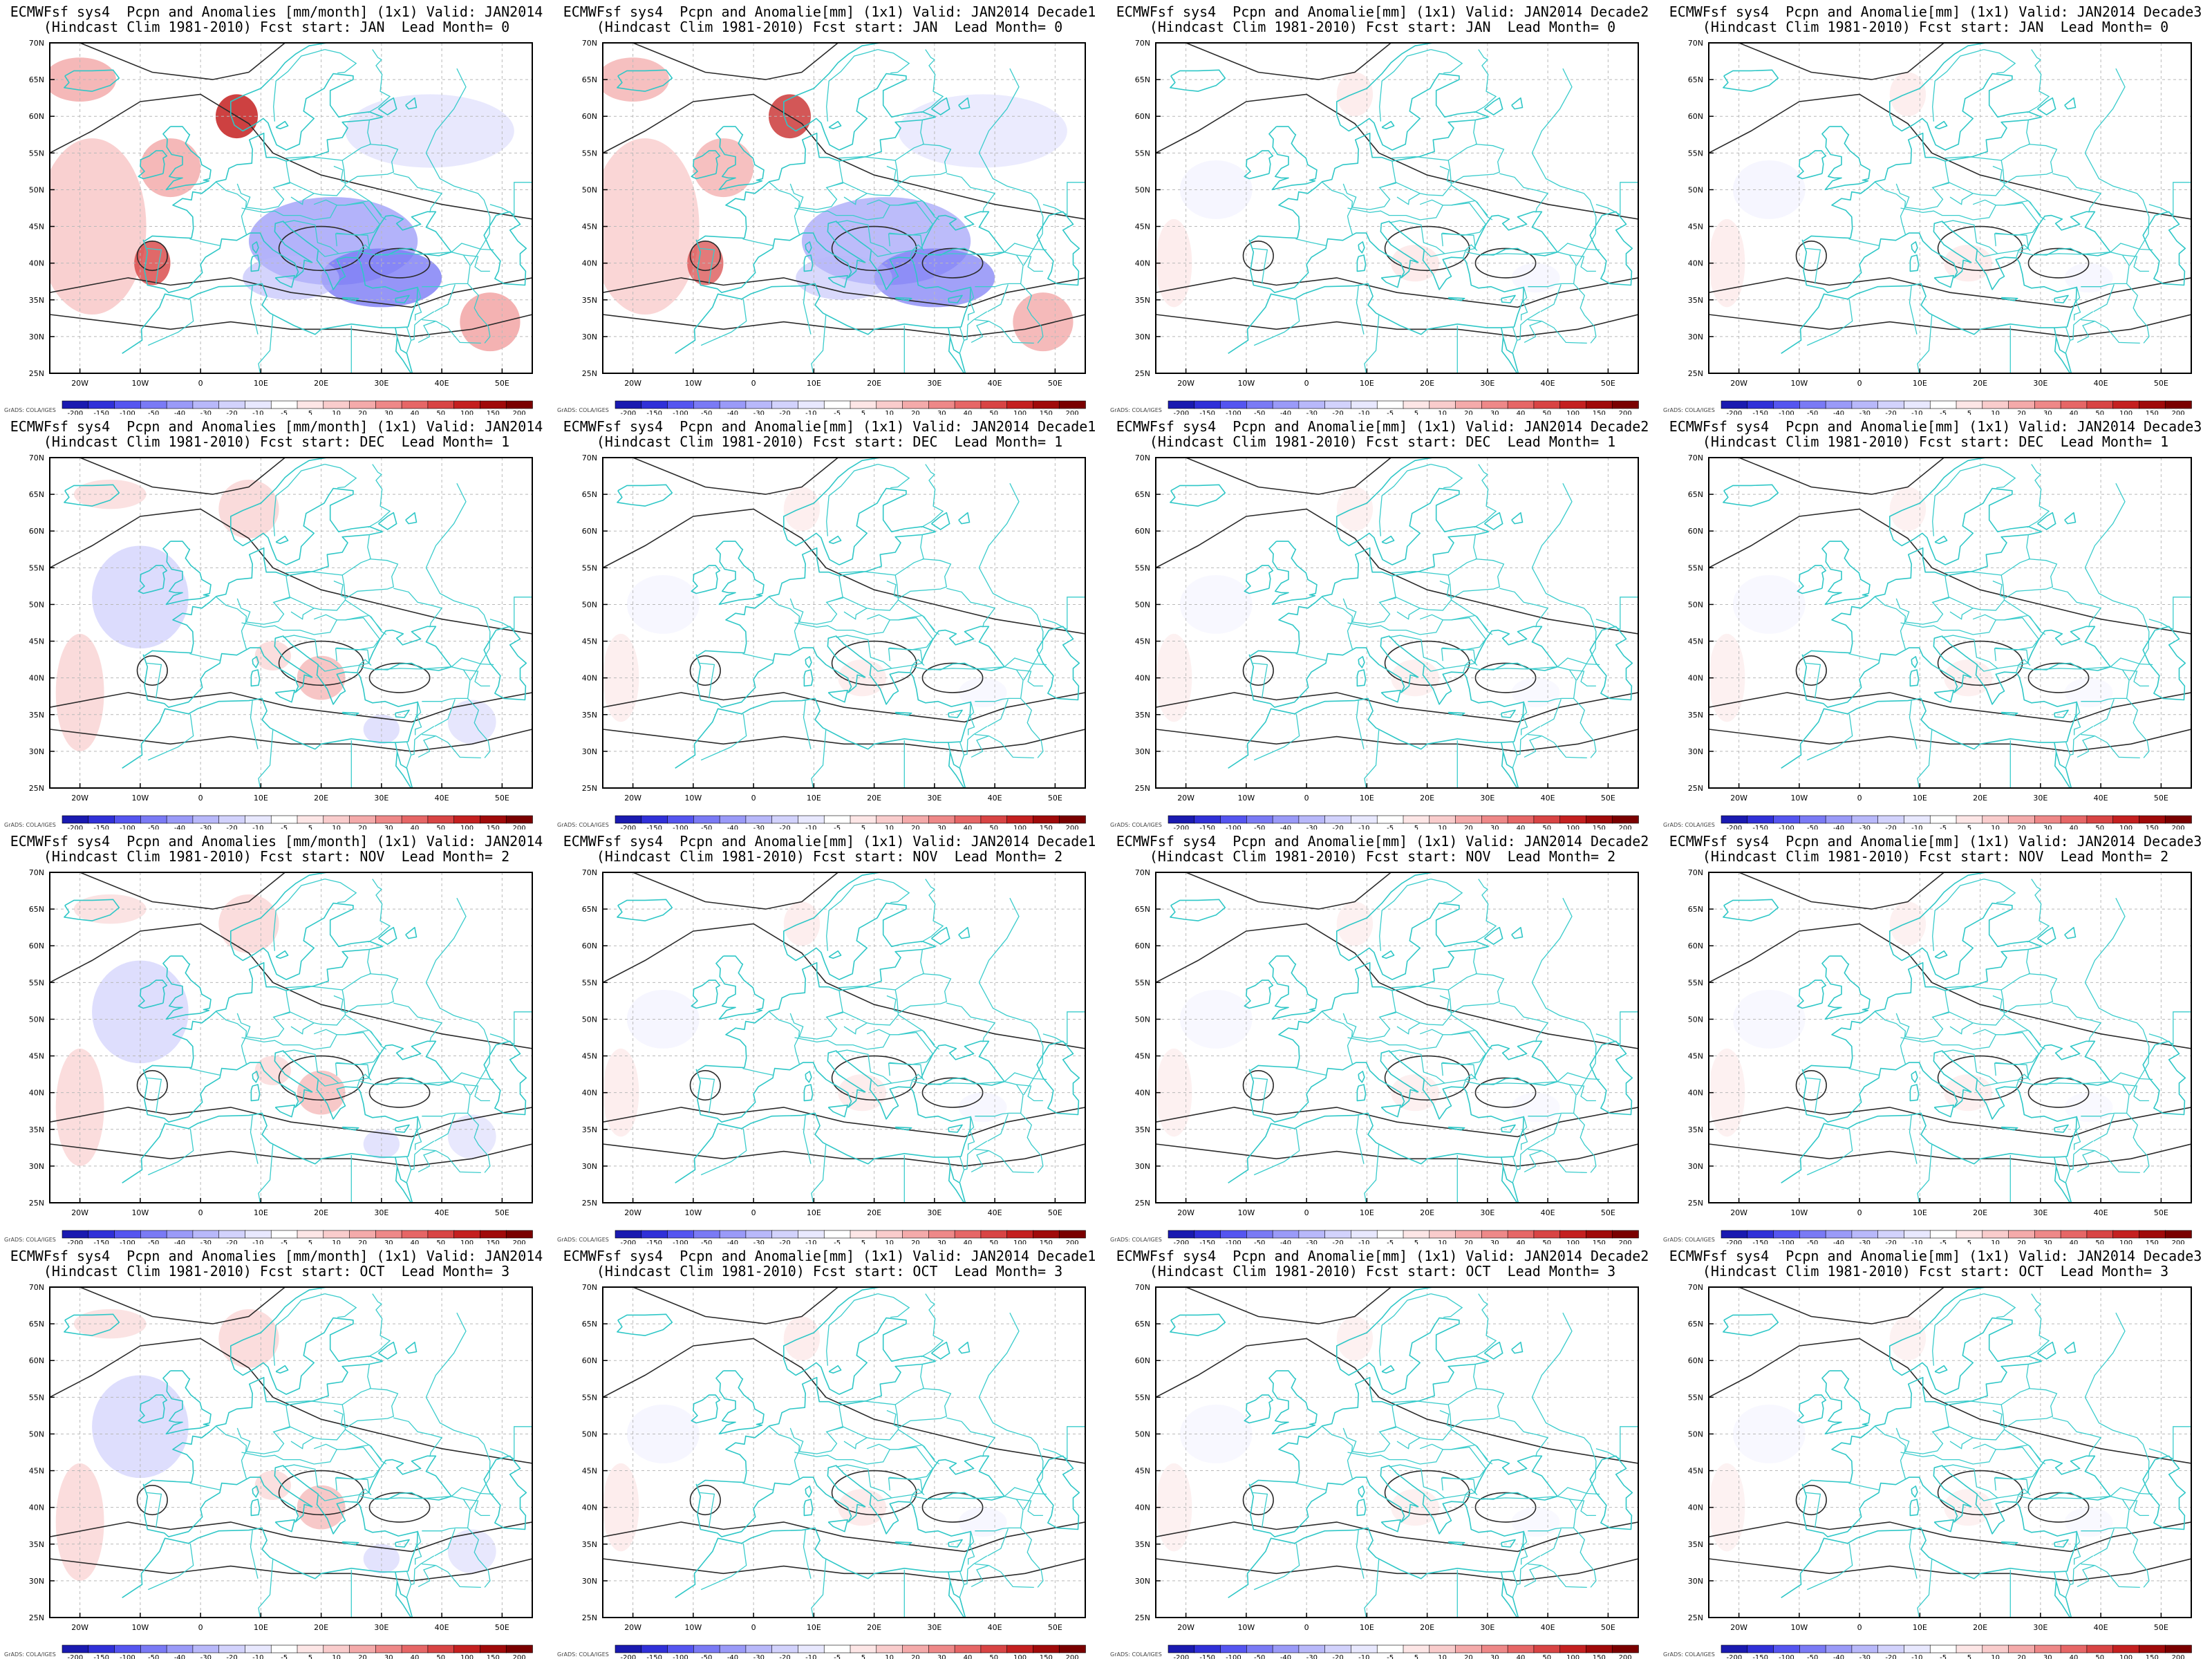  What do you see at coordinates (1865, 1241) in the screenshot?
I see `colorbar-label: -30` at bounding box center [1865, 1241].